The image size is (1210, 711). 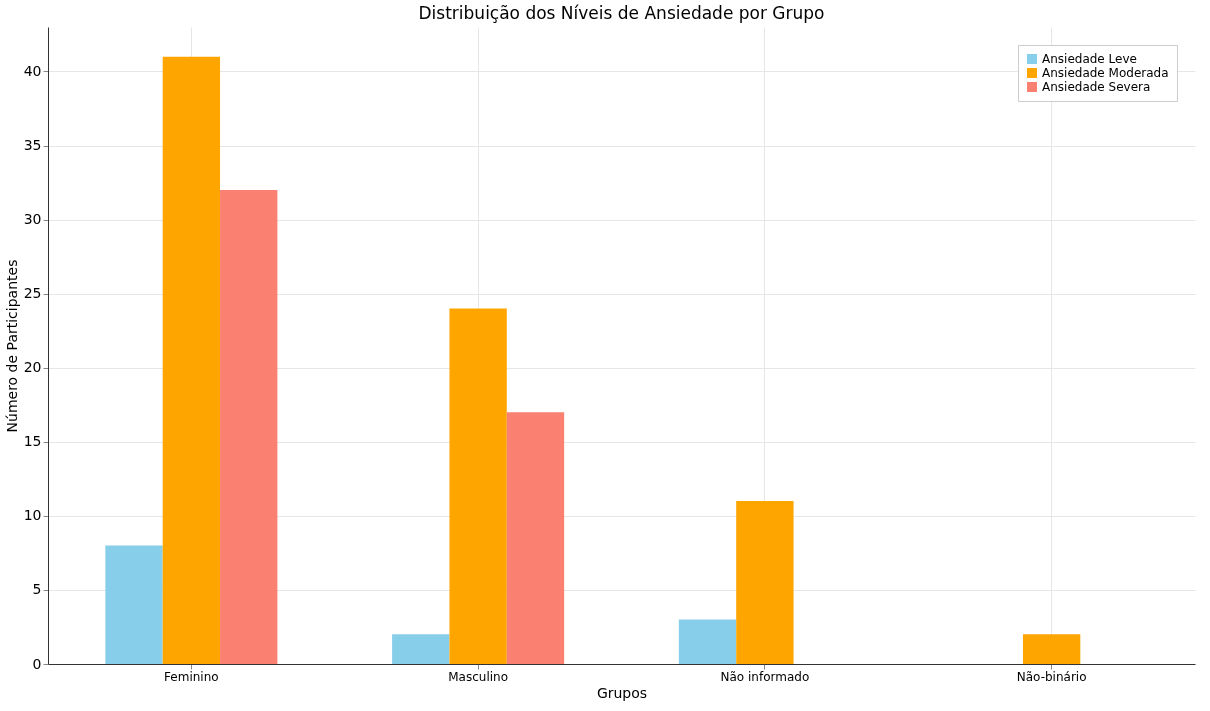 What do you see at coordinates (32, 293) in the screenshot?
I see `y-tick-label: 25` at bounding box center [32, 293].